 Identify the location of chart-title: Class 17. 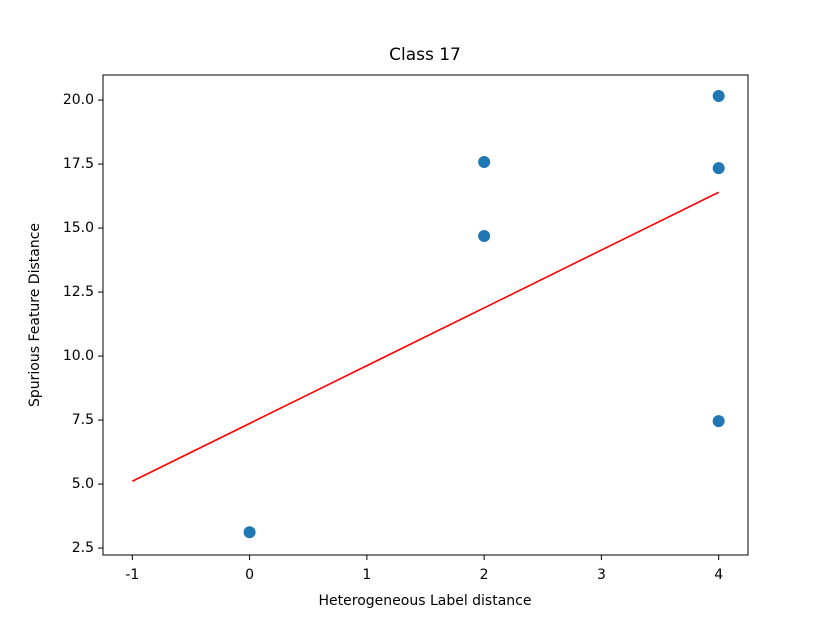
(425, 55).